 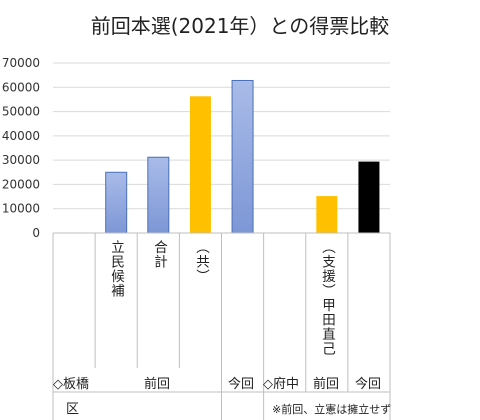 What do you see at coordinates (21, 87) in the screenshot?
I see `y-tick-label: 60000` at bounding box center [21, 87].